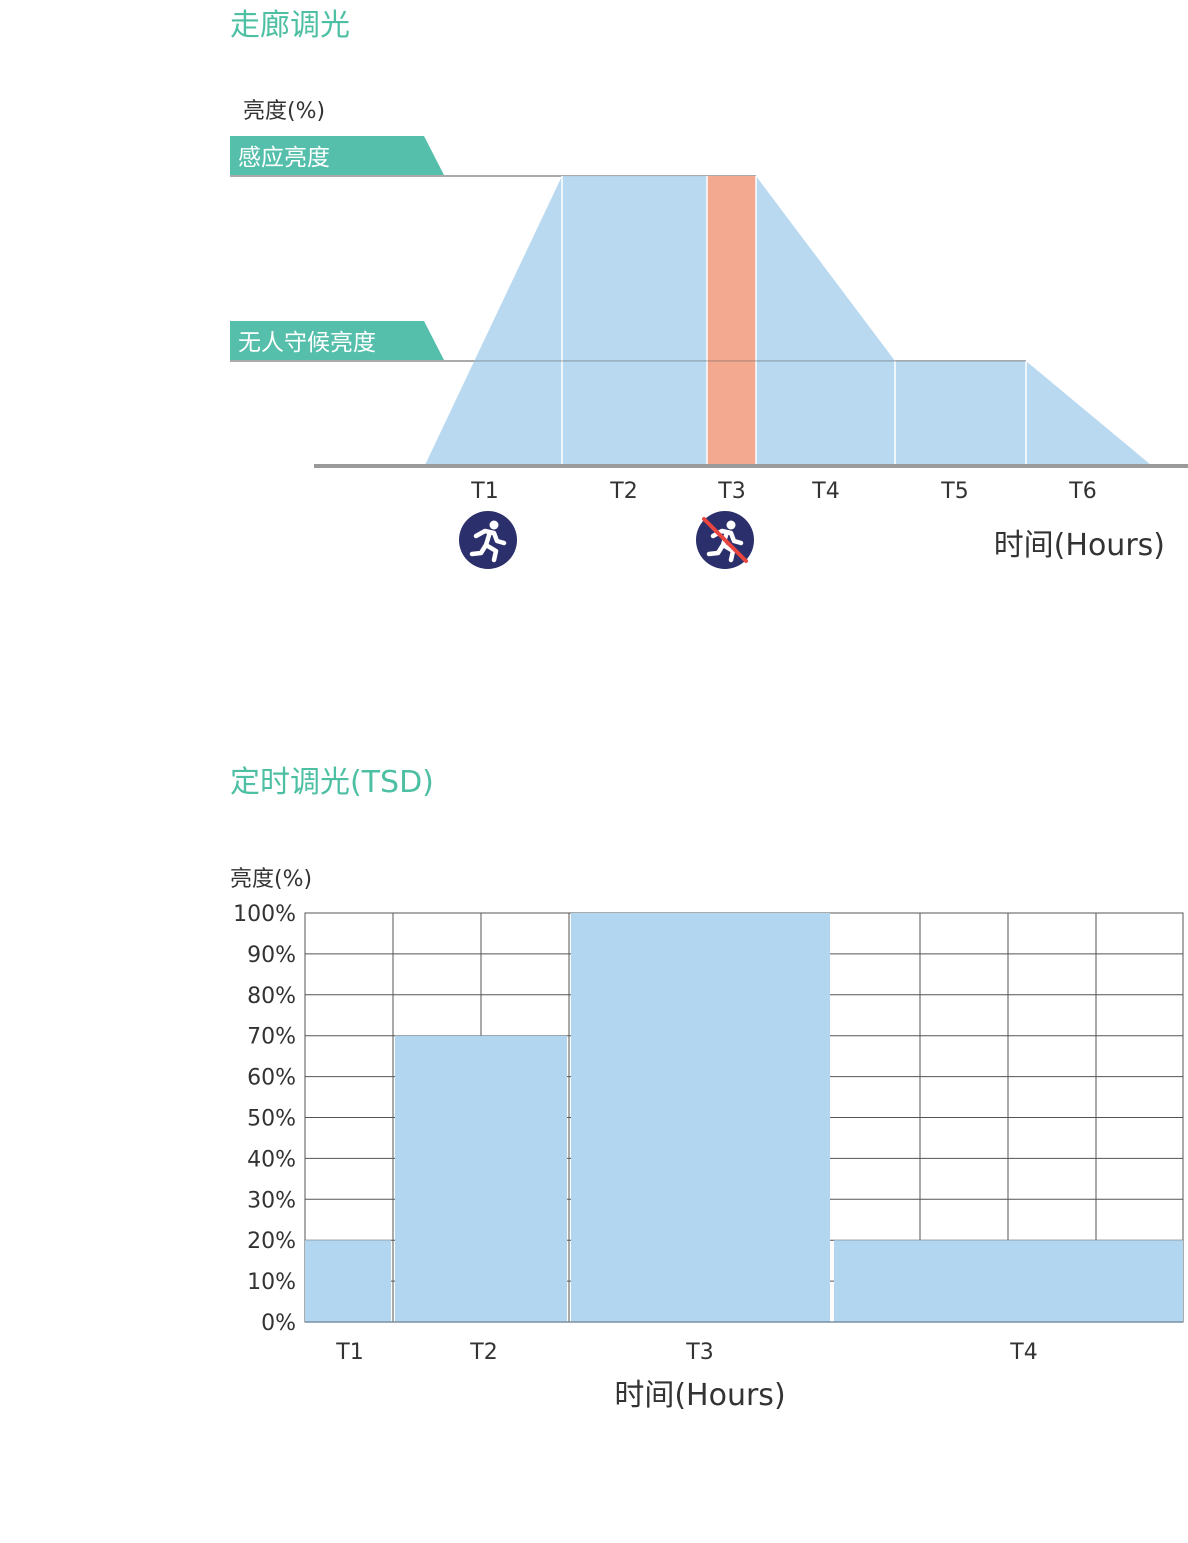  I want to click on y-tick-label: 100%, so click(264, 914).